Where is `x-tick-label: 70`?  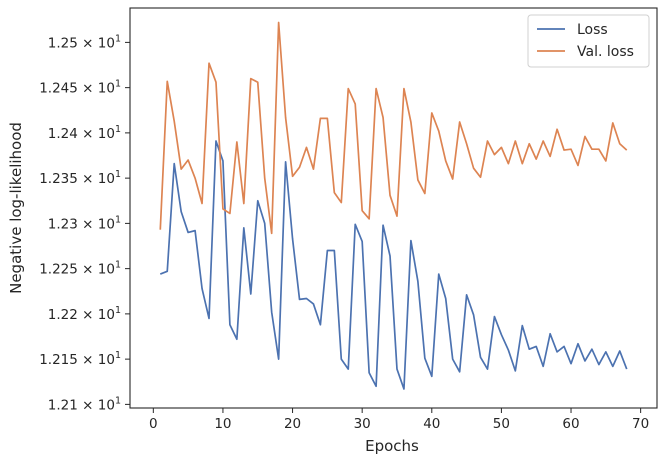 x-tick-label: 70 is located at coordinates (640, 424).